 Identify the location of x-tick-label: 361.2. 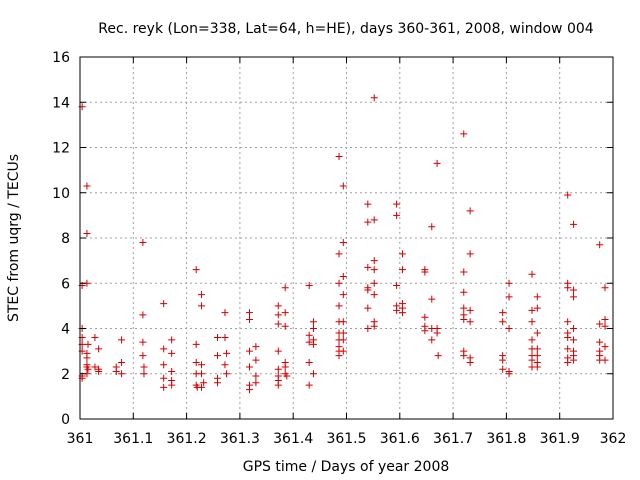
(187, 439).